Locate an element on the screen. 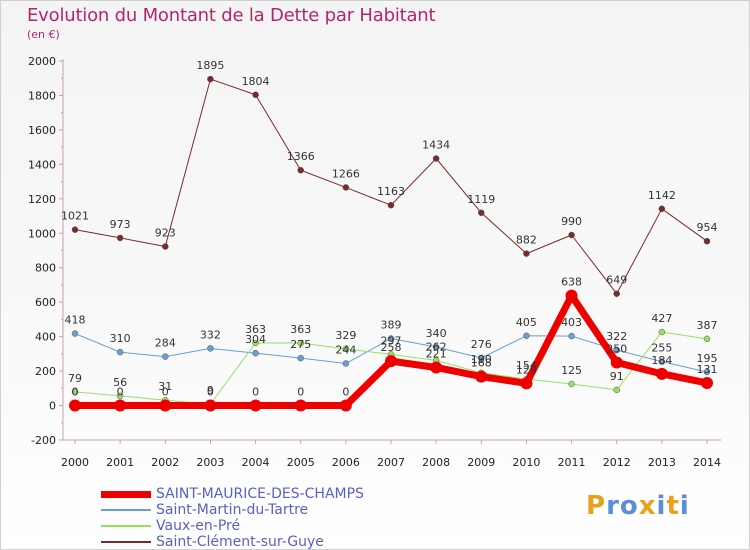  y-tick-label: 200 is located at coordinates (45, 371).